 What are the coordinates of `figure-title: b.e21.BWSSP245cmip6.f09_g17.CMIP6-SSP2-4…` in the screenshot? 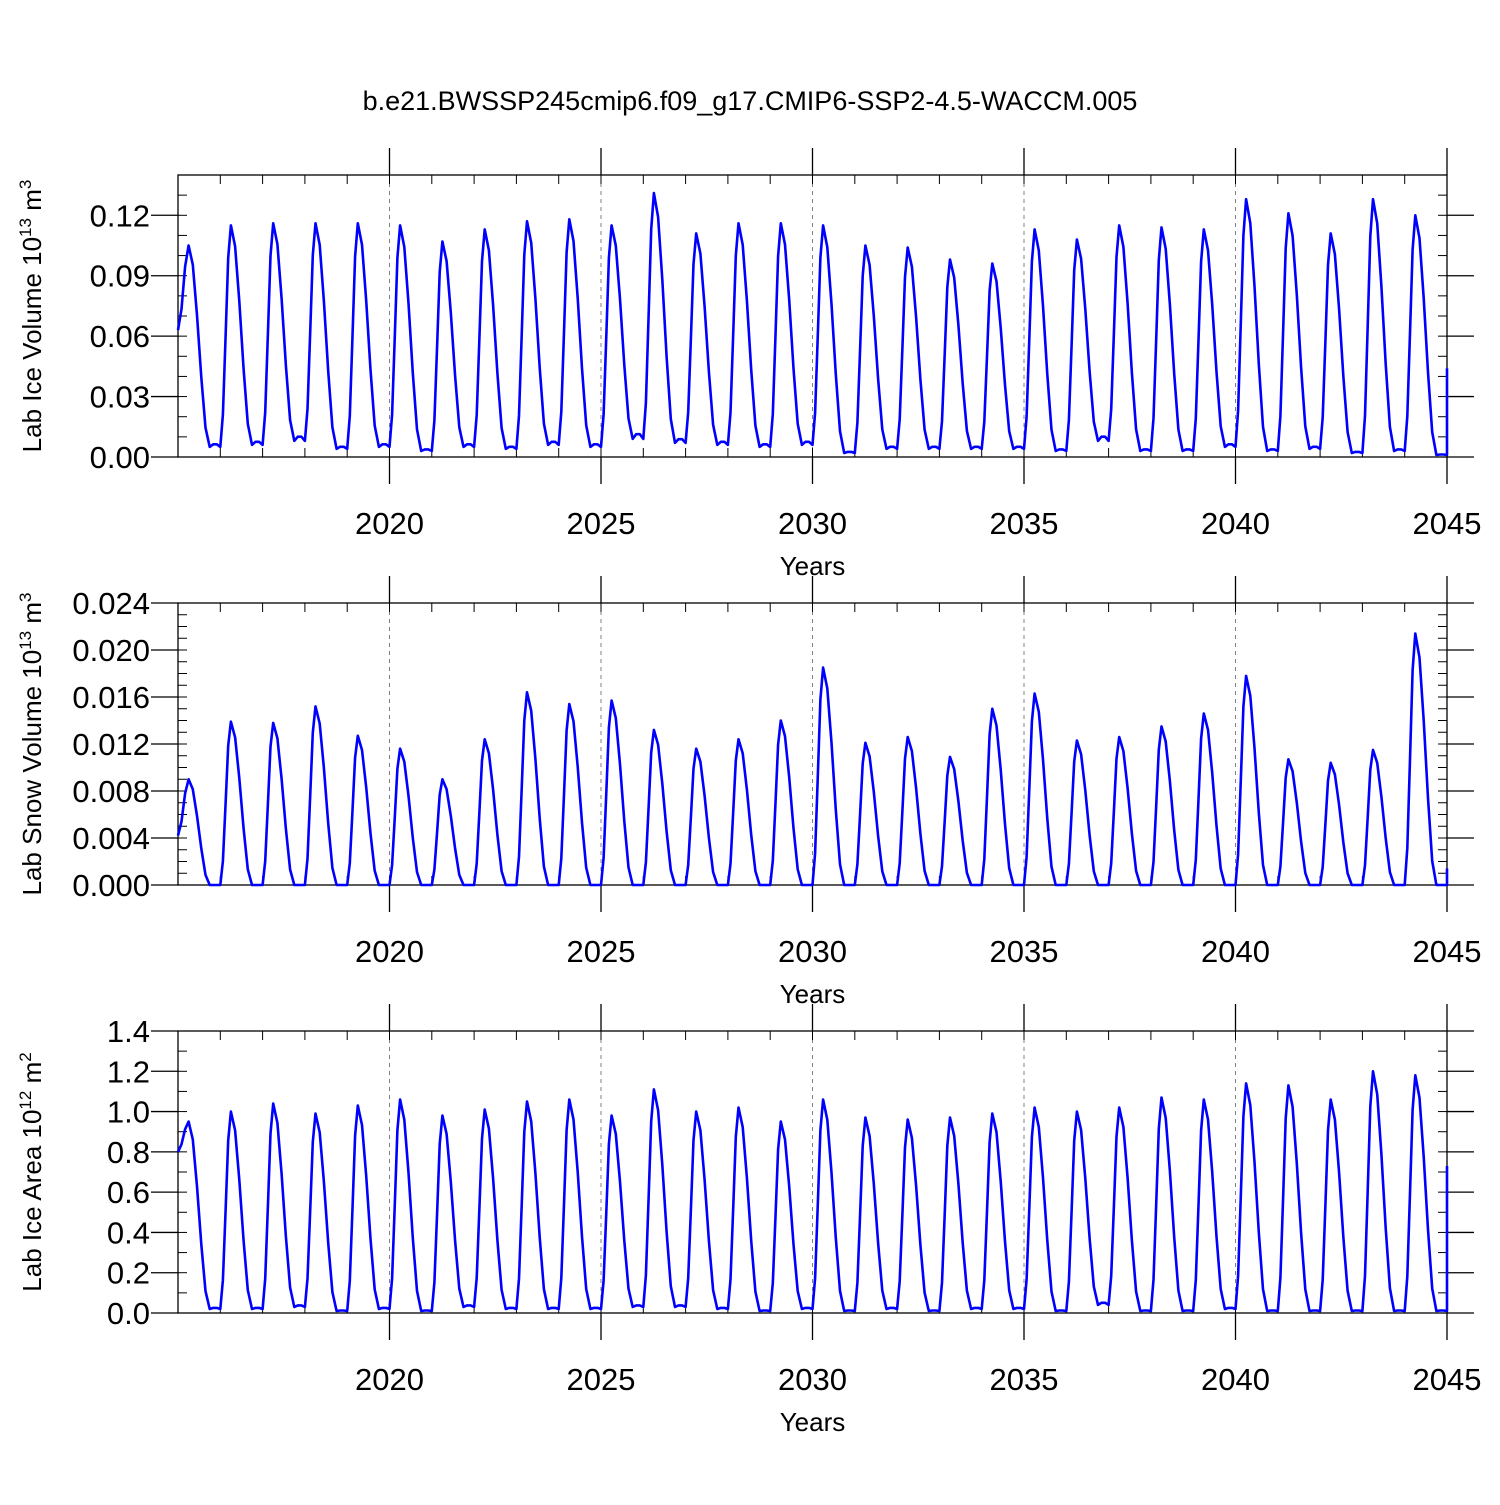 It's located at (750, 101).